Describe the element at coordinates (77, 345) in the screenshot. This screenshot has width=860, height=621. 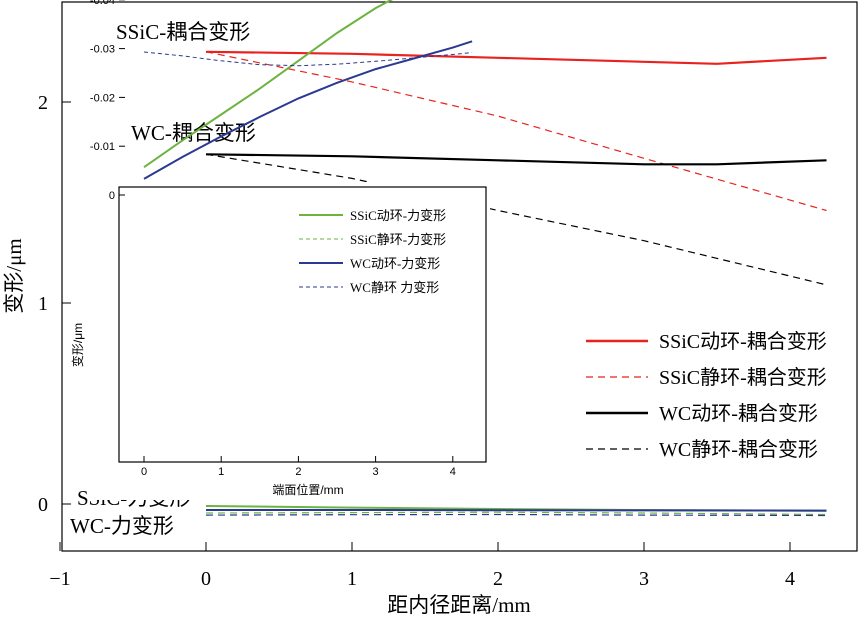
I see `inset-y-axis-label: 变形/μm` at that location.